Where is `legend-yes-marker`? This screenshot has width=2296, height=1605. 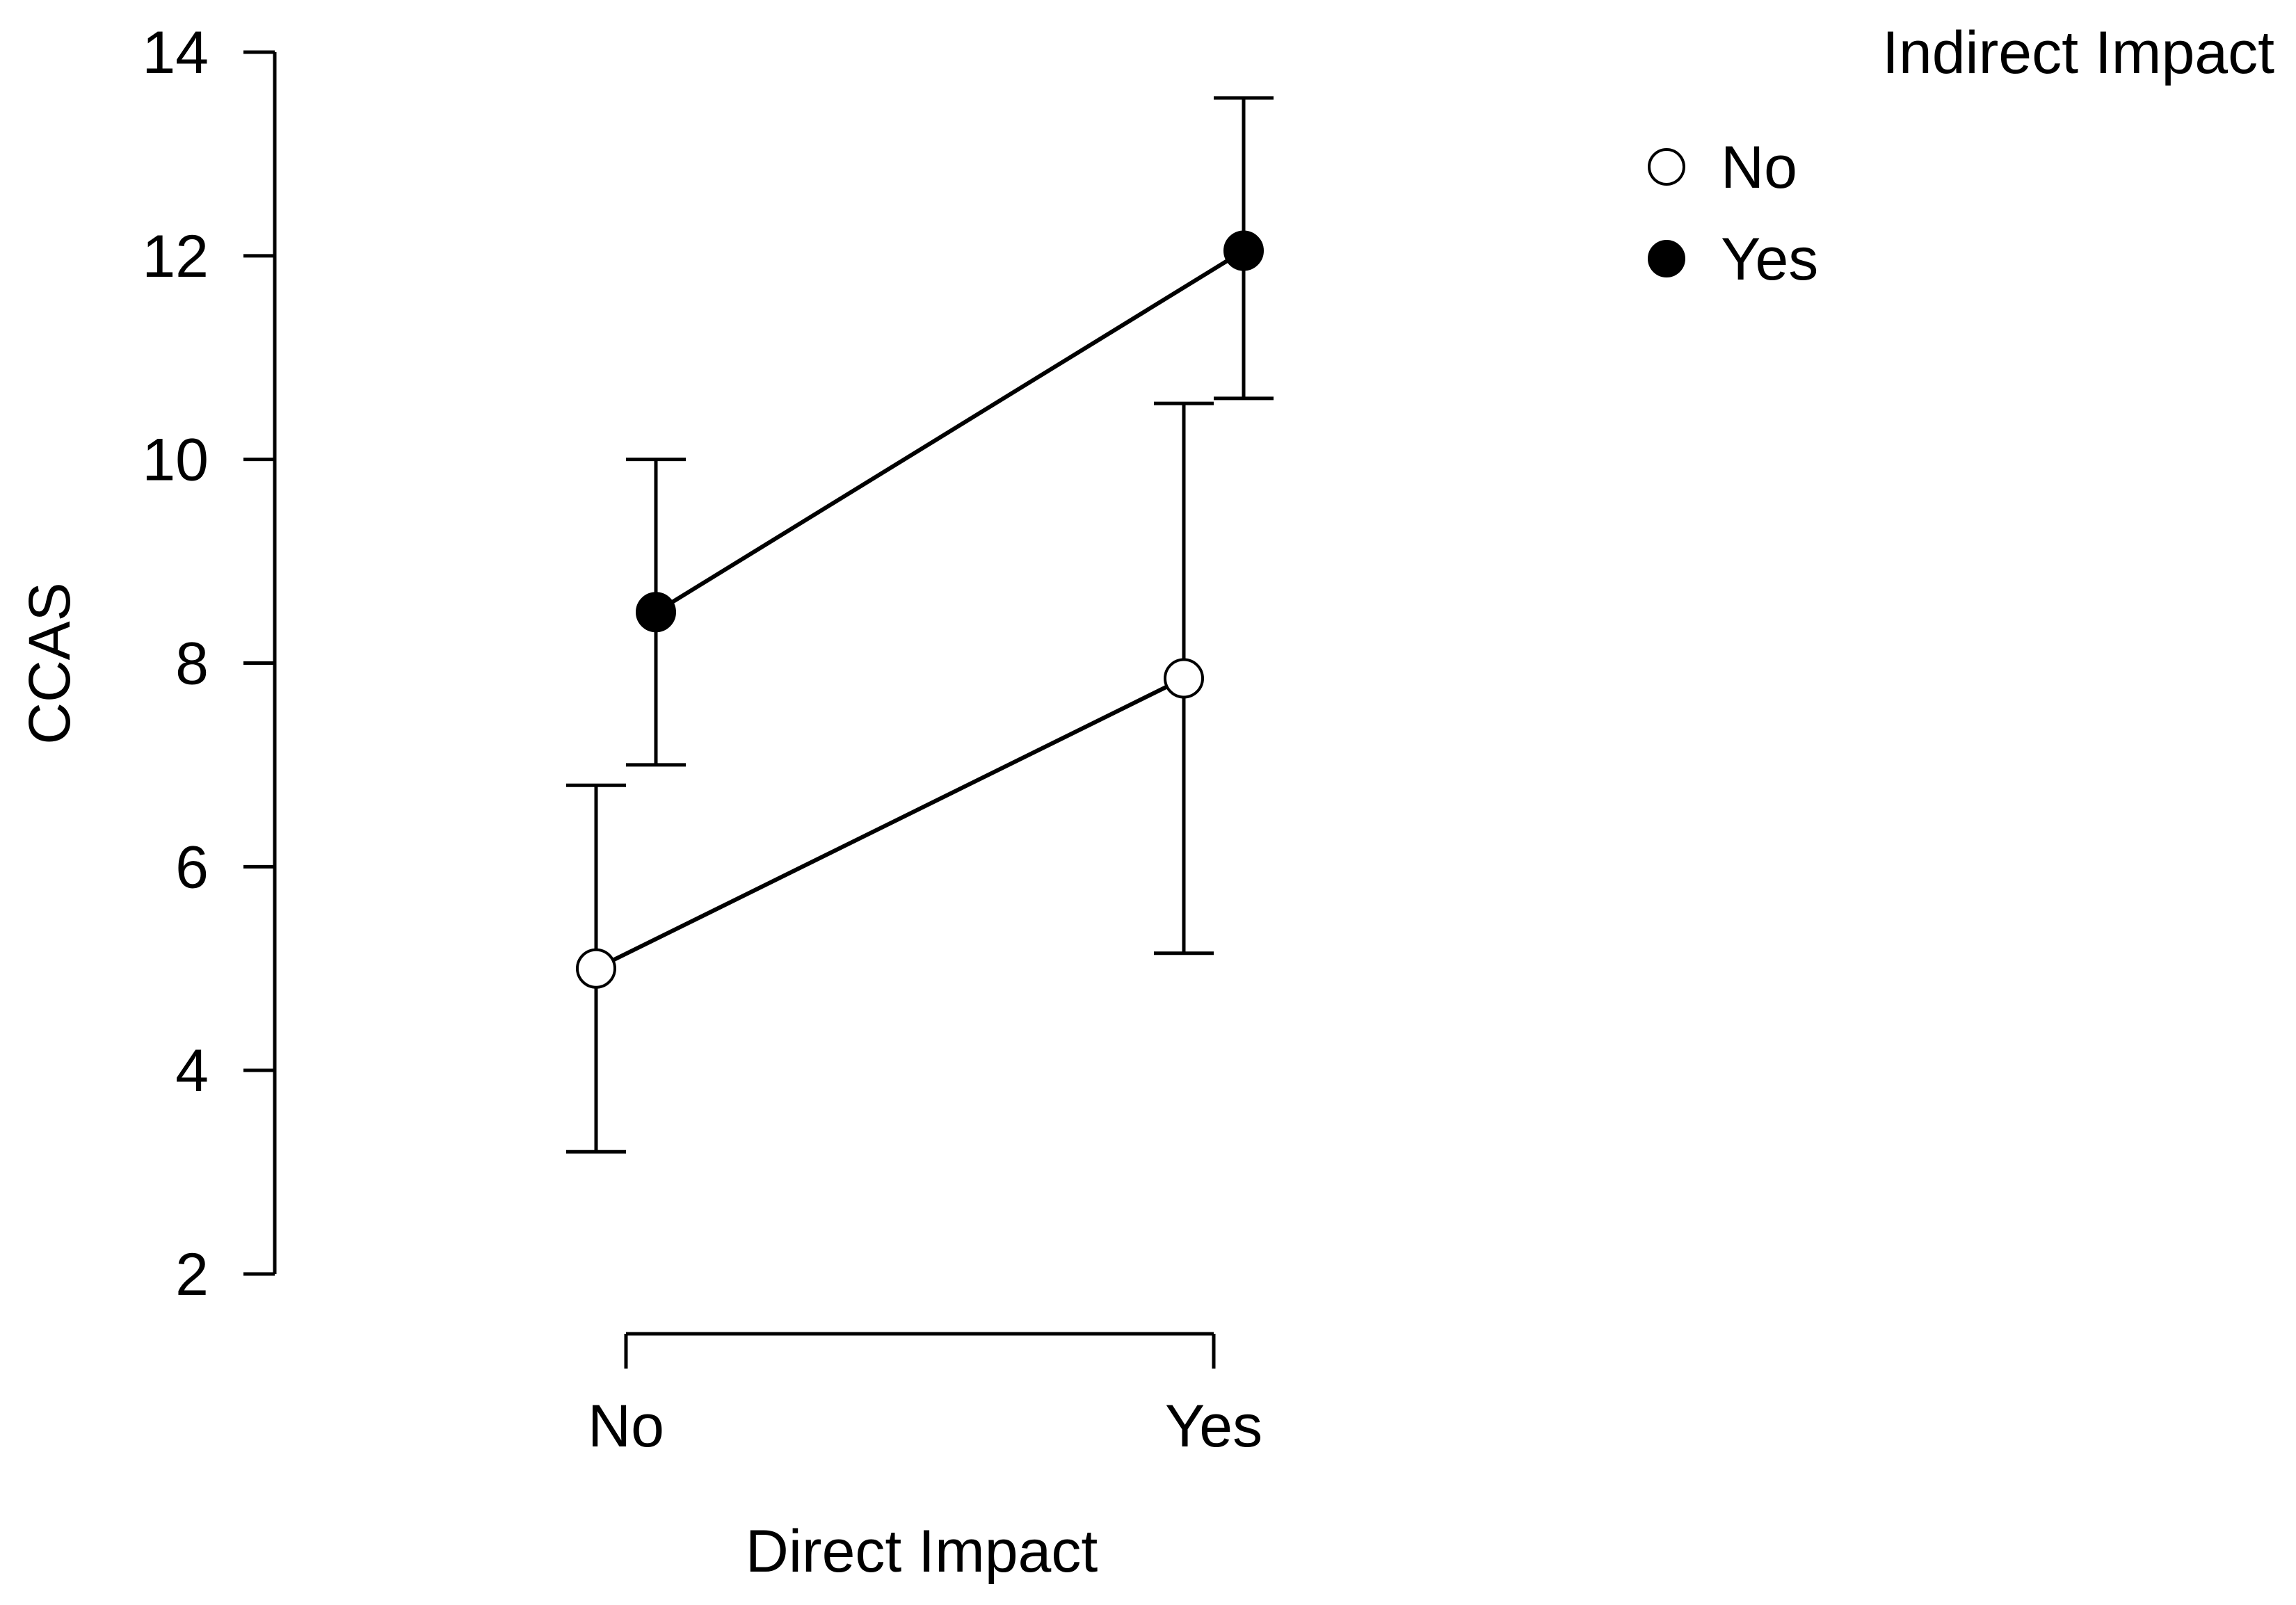
legend-yes-marker is located at coordinates (1666, 258).